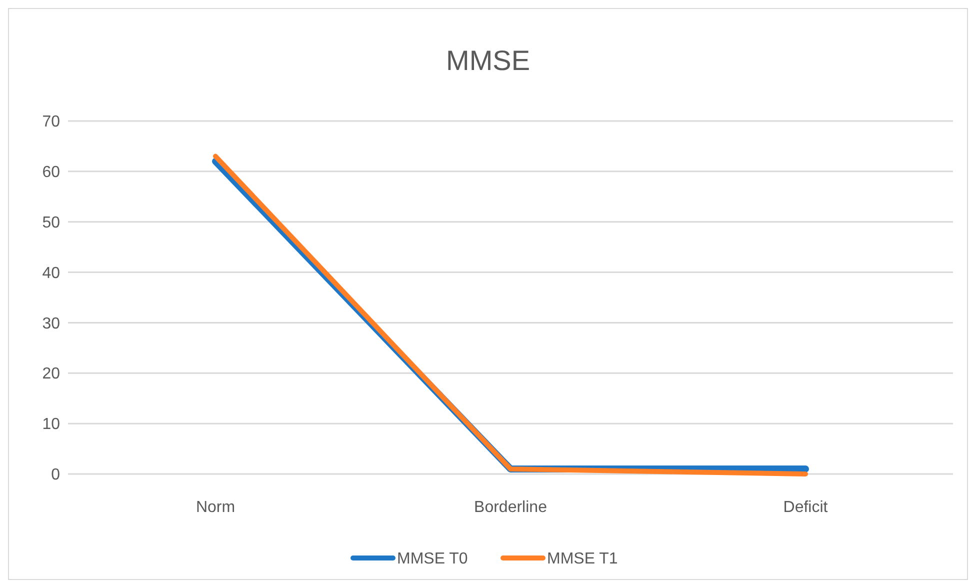  What do you see at coordinates (511, 507) in the screenshot?
I see `x-tick-label: Borderline` at bounding box center [511, 507].